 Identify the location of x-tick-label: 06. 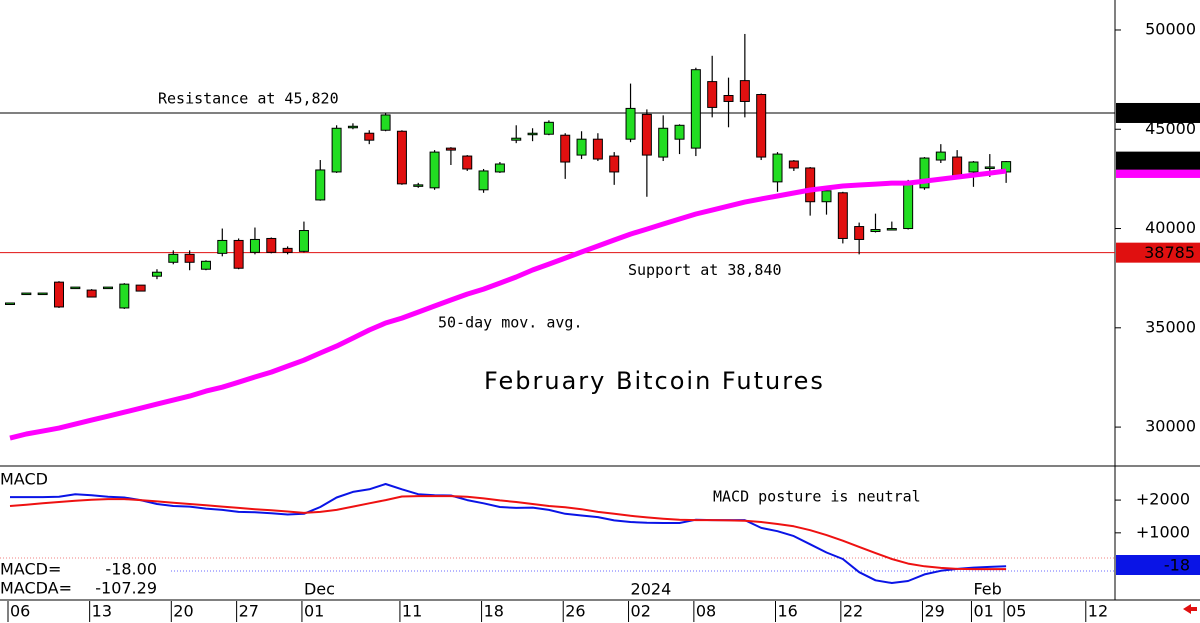
(20, 611).